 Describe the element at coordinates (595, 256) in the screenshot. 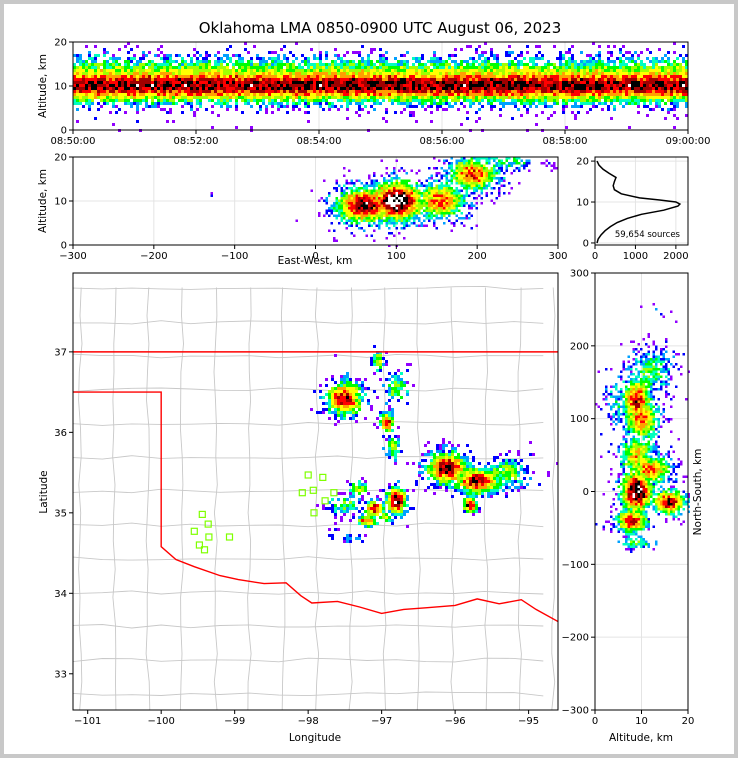

I see `histogram-x-tick-label: 0` at that location.